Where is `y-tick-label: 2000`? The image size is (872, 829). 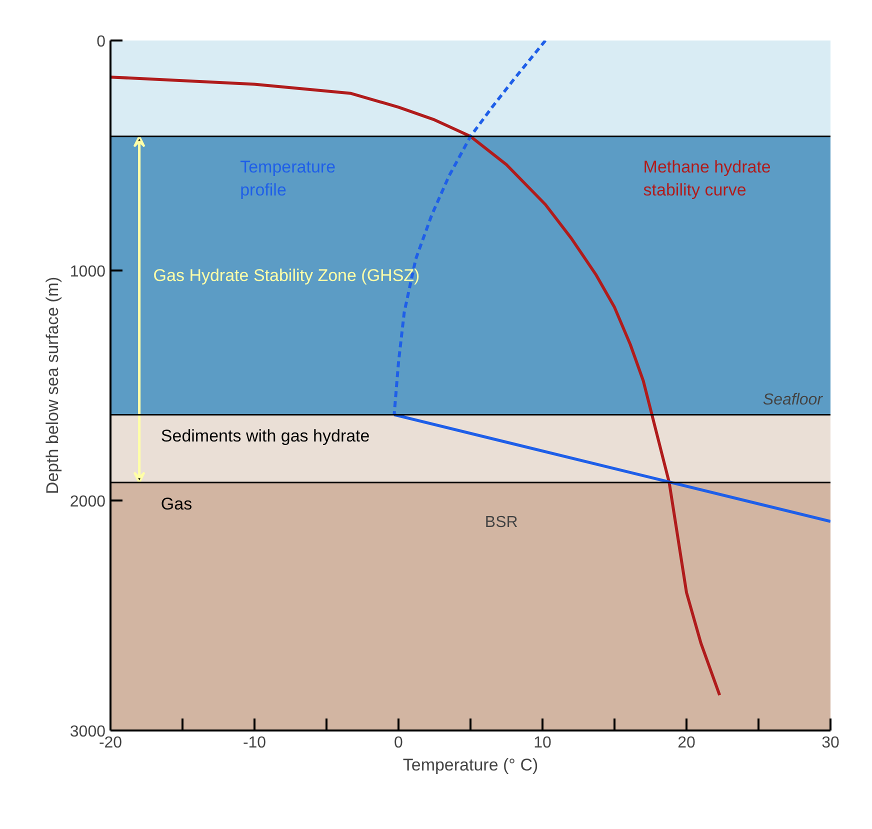 y-tick-label: 2000 is located at coordinates (88, 502).